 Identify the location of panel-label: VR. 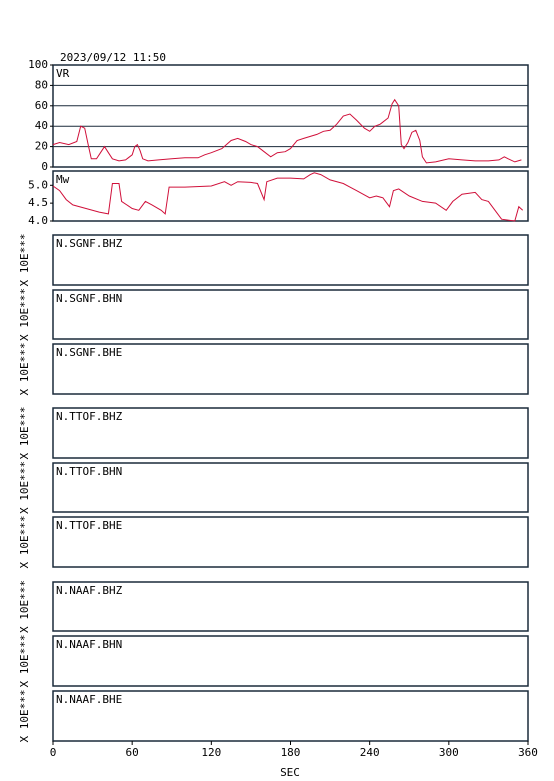
(63, 73).